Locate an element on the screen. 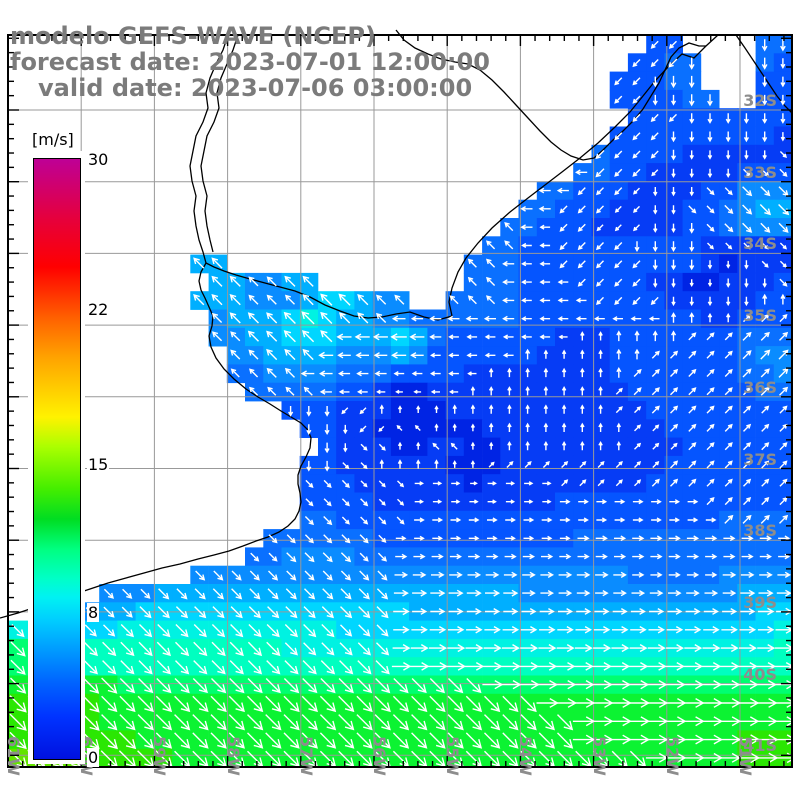  lon-label: 53W is located at coordinates (599, 756).